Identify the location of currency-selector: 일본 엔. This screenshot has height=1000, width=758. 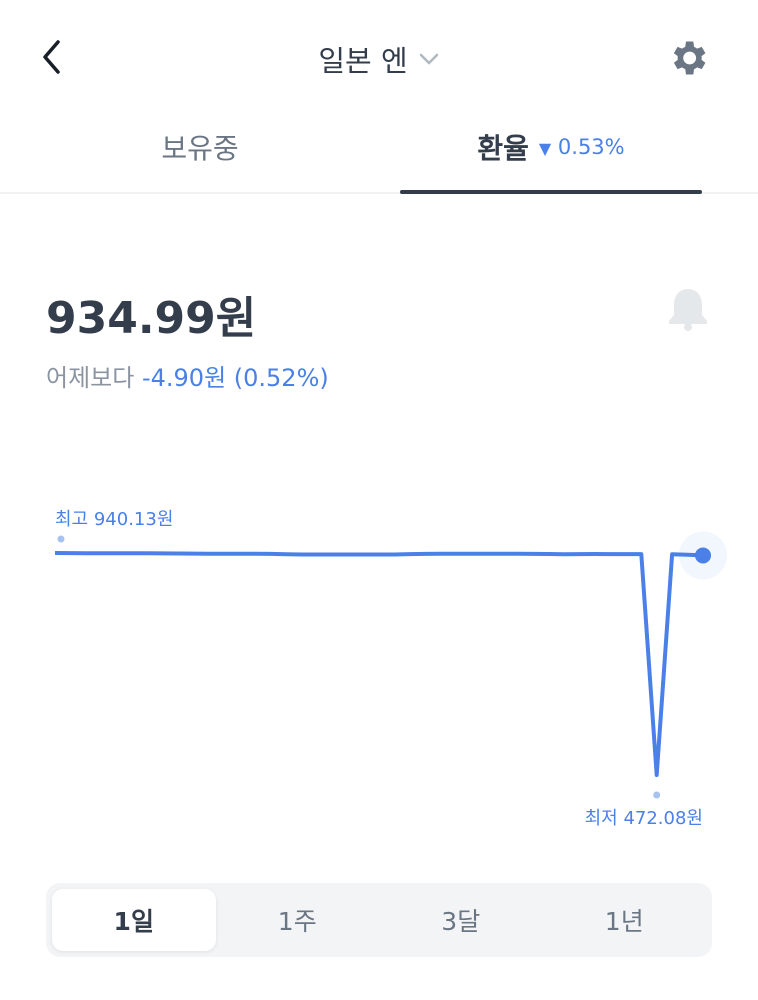
(379, 59).